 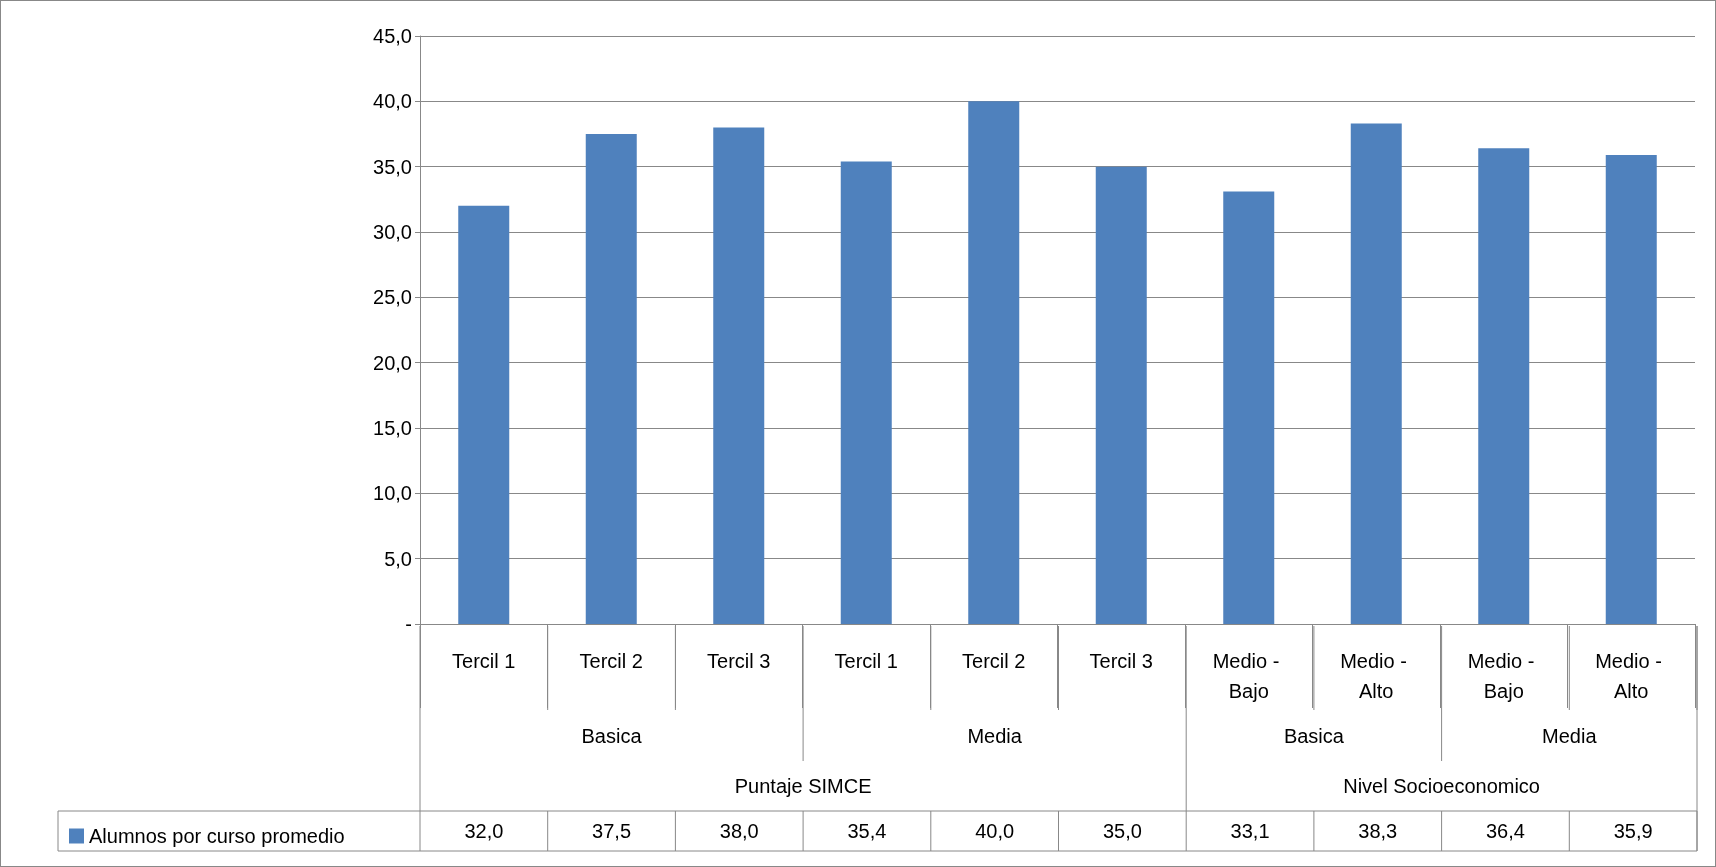 I want to click on y-tick-label: 45,0, so click(x=392, y=36).